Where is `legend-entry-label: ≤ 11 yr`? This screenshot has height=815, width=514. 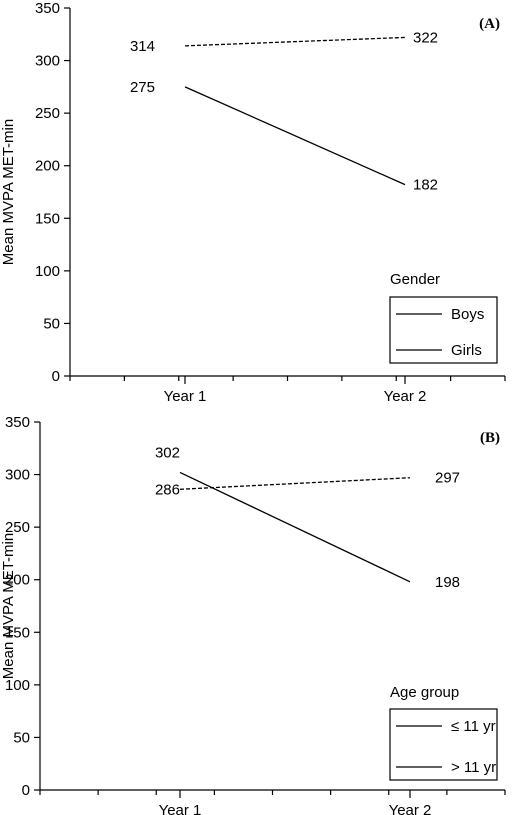
legend-entry-label: ≤ 11 yr is located at coordinates (473, 726).